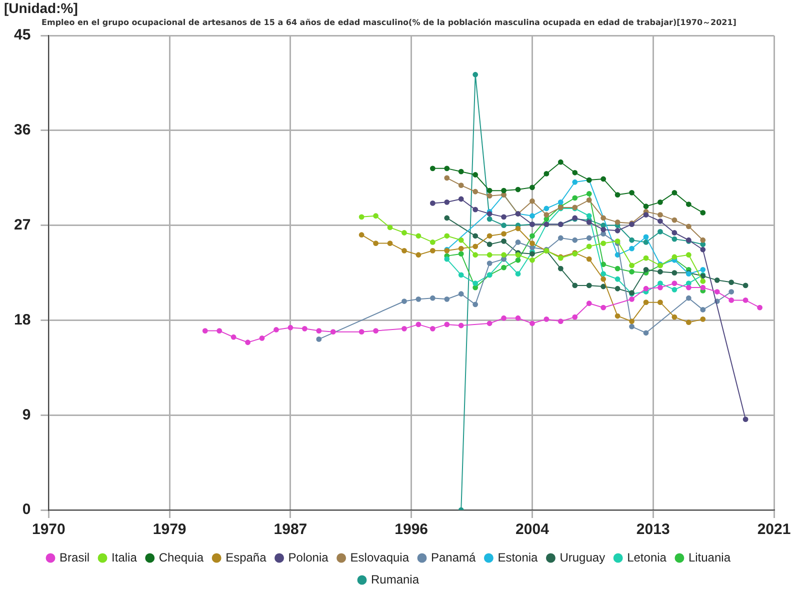  Describe the element at coordinates (533, 529) in the screenshot. I see `x-tick-label: 2004` at that location.